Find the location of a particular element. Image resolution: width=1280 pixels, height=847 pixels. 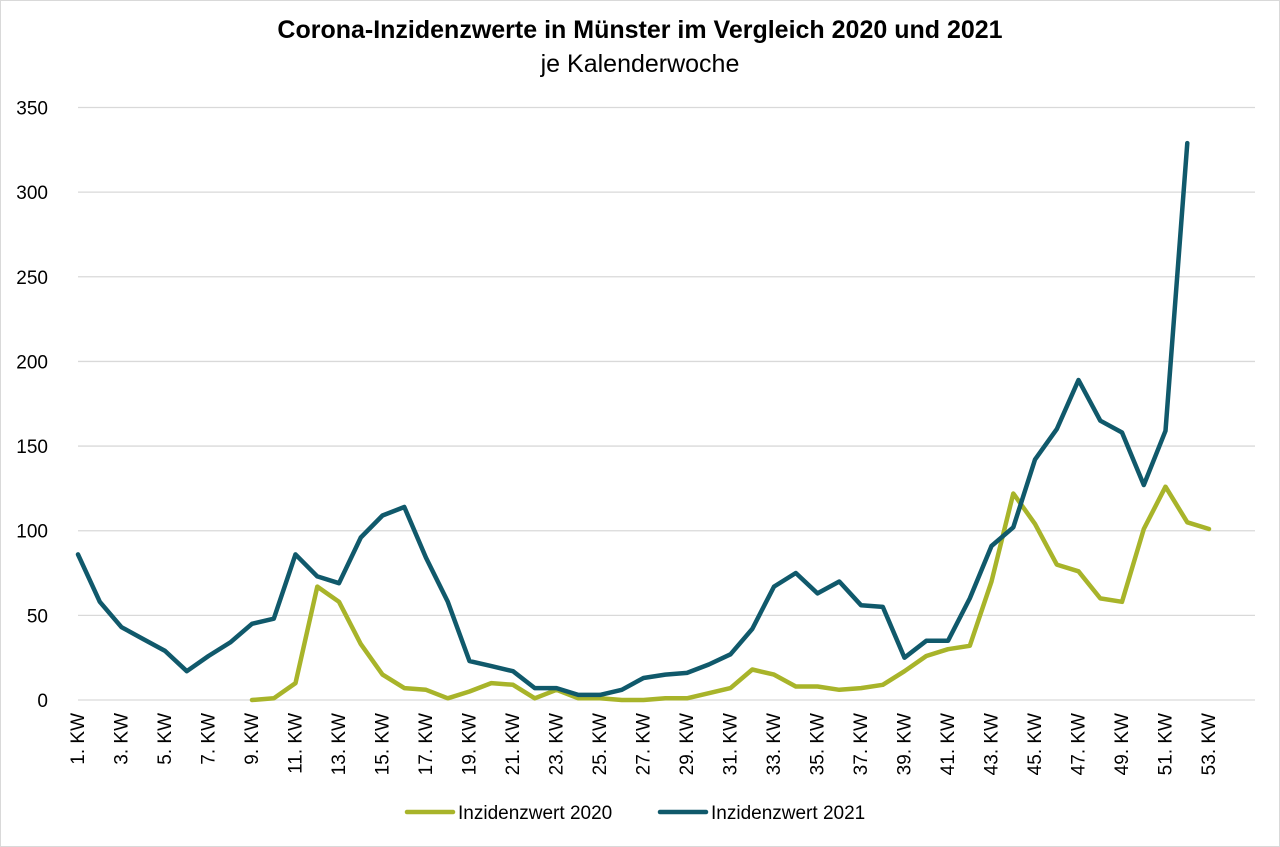

x-tick-label: 23. KW is located at coordinates (557, 744).